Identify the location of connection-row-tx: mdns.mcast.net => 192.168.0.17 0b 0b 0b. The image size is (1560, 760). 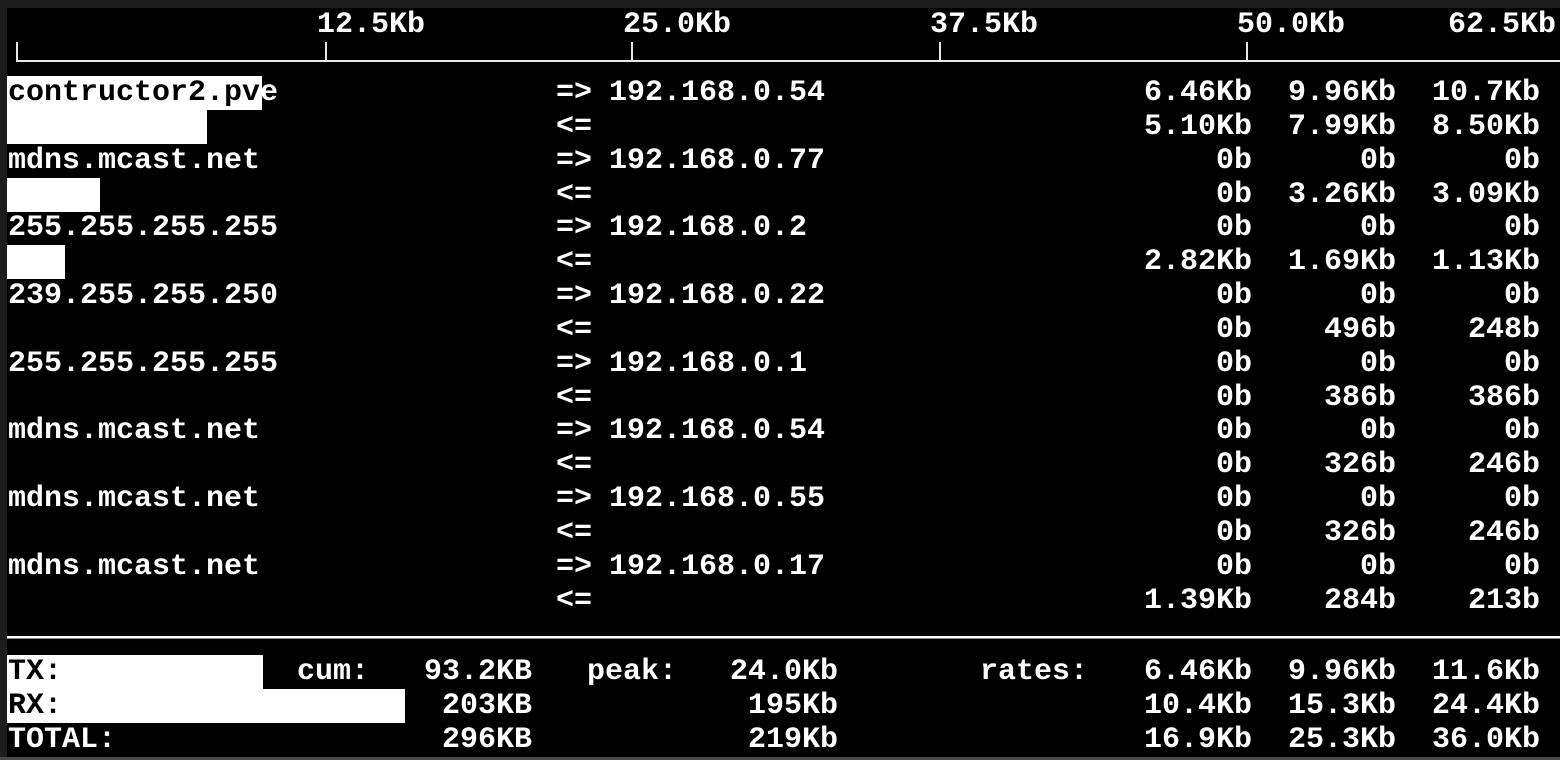
(780, 567).